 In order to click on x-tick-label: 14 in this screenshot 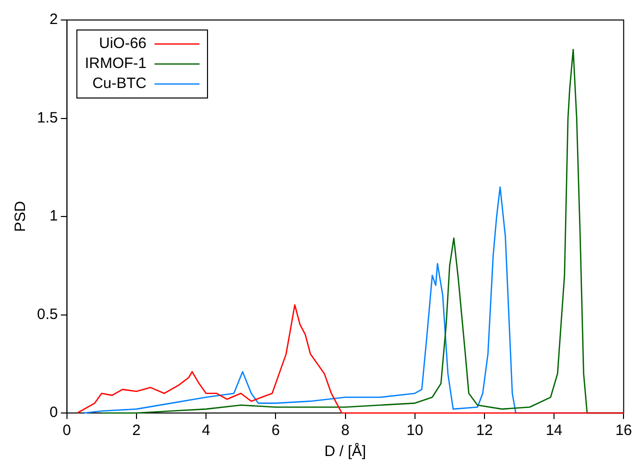, I will do `click(554, 431)`.